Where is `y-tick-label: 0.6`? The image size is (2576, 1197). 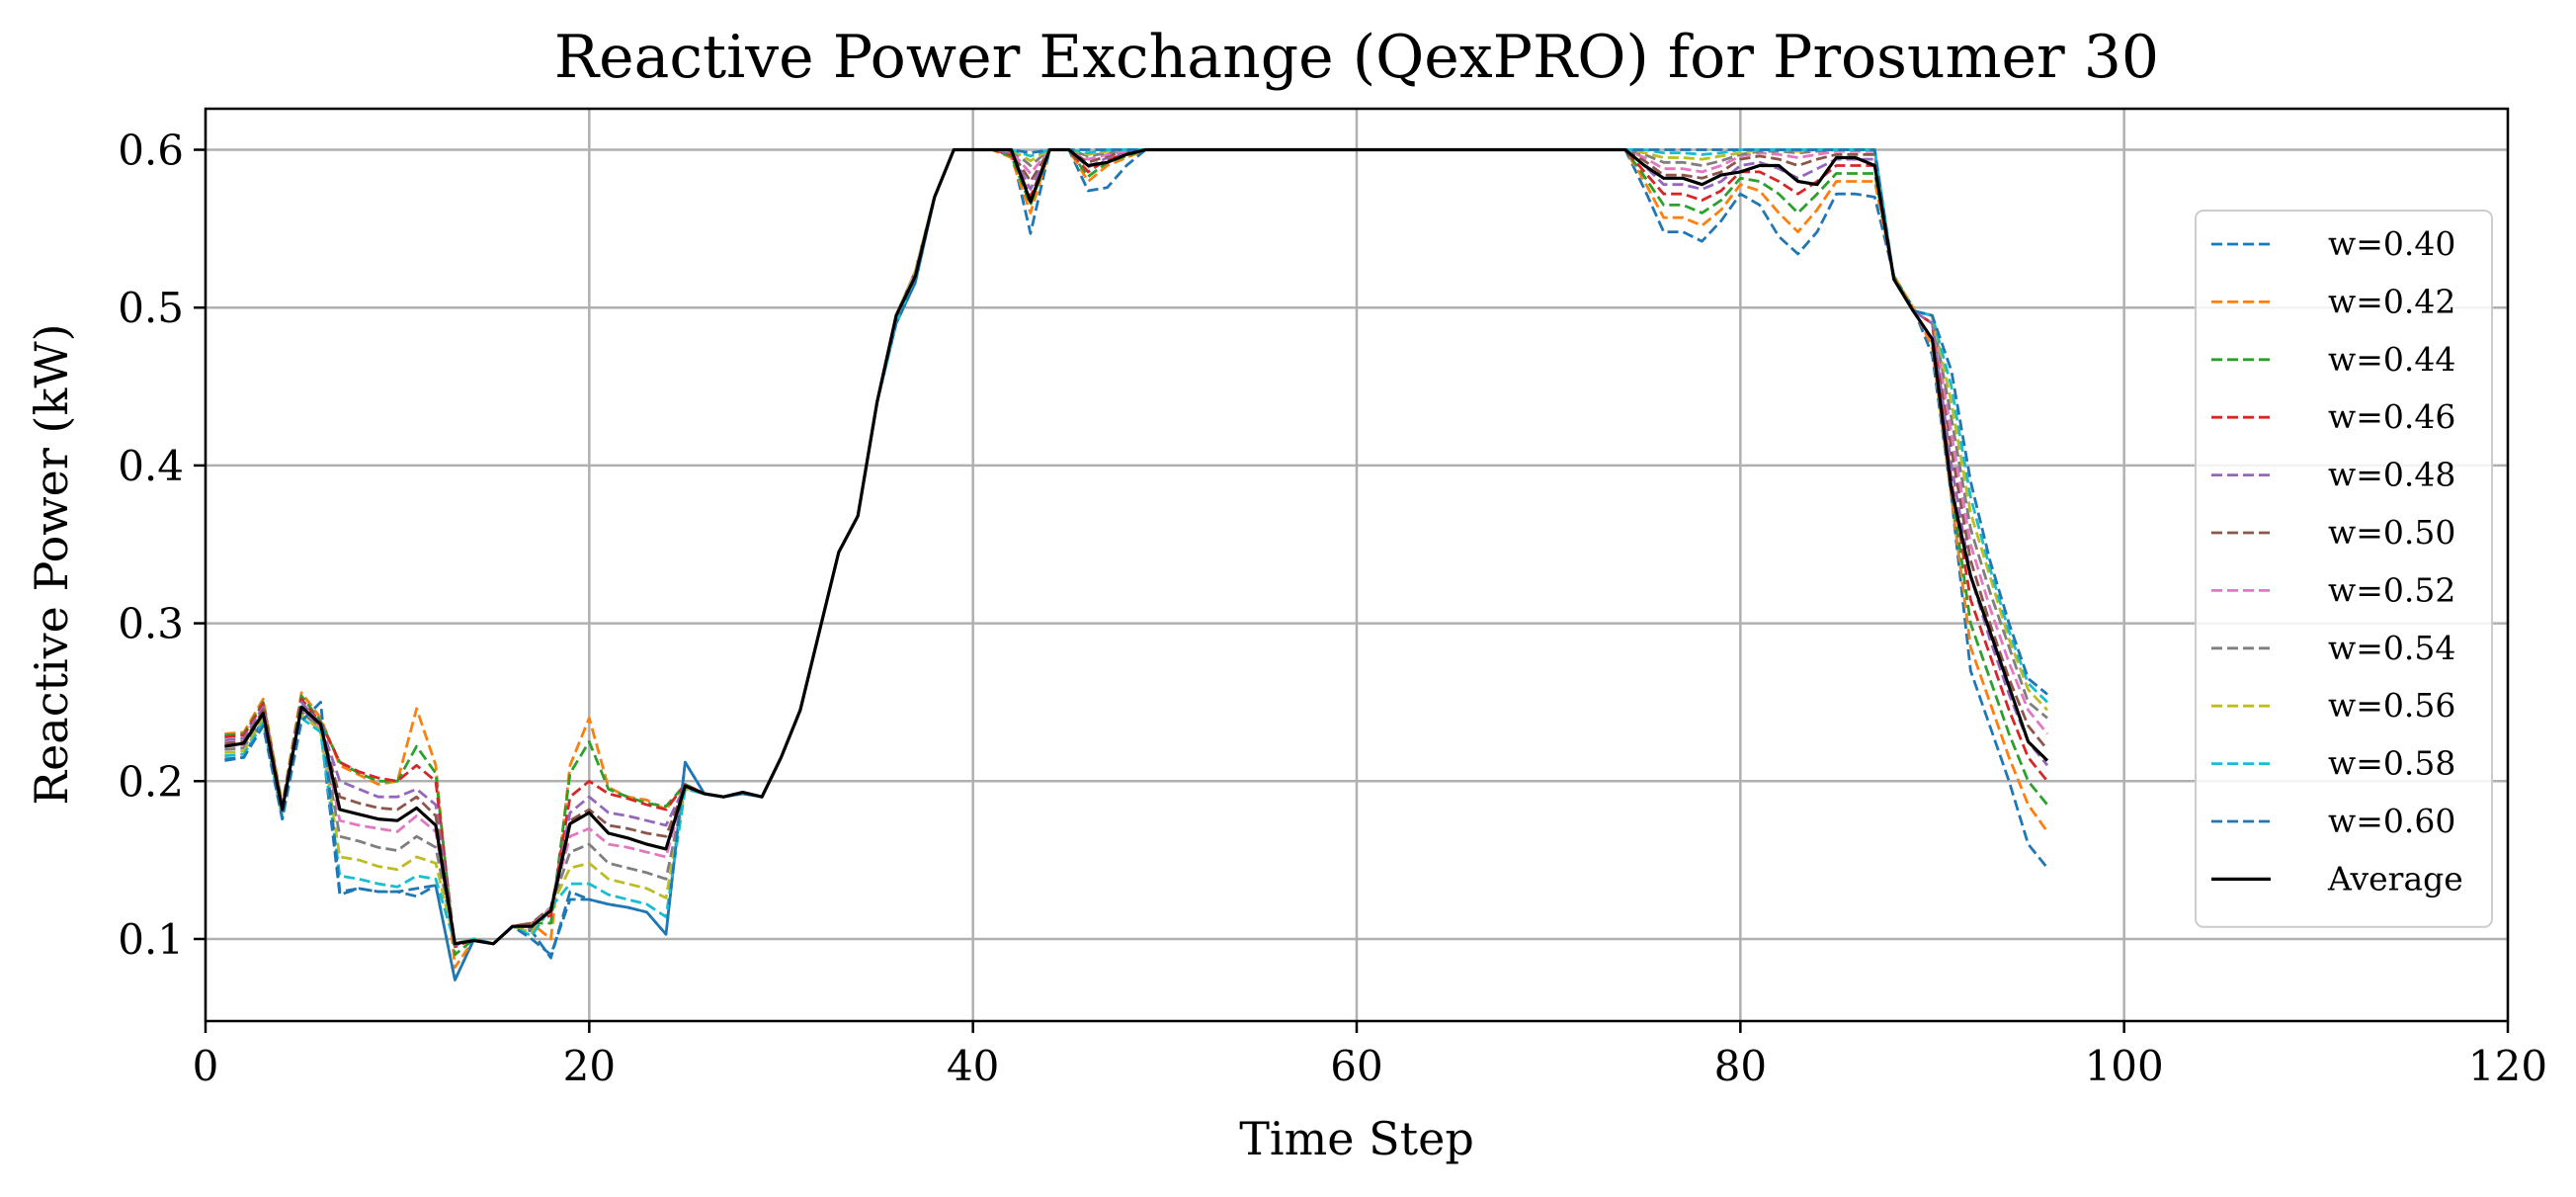
y-tick-label: 0.6 is located at coordinates (151, 151).